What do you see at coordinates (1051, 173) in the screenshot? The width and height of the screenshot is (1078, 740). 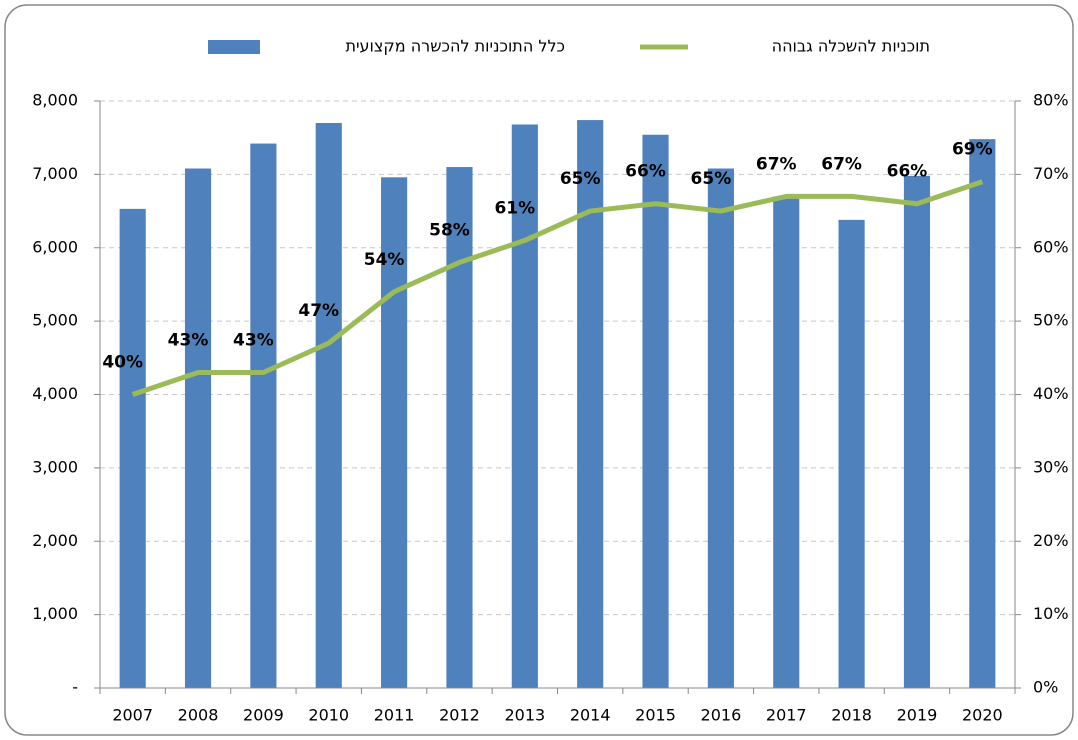 I see `y2-tick-label: 70%` at bounding box center [1051, 173].